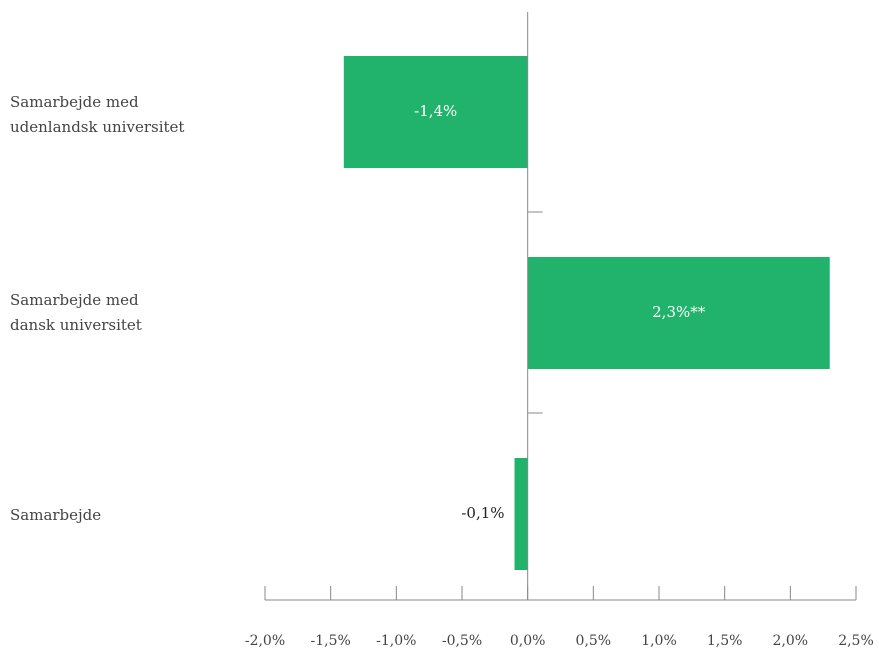  I want to click on category-label: Samarbejde med udenlandsk universitet, so click(97, 114).